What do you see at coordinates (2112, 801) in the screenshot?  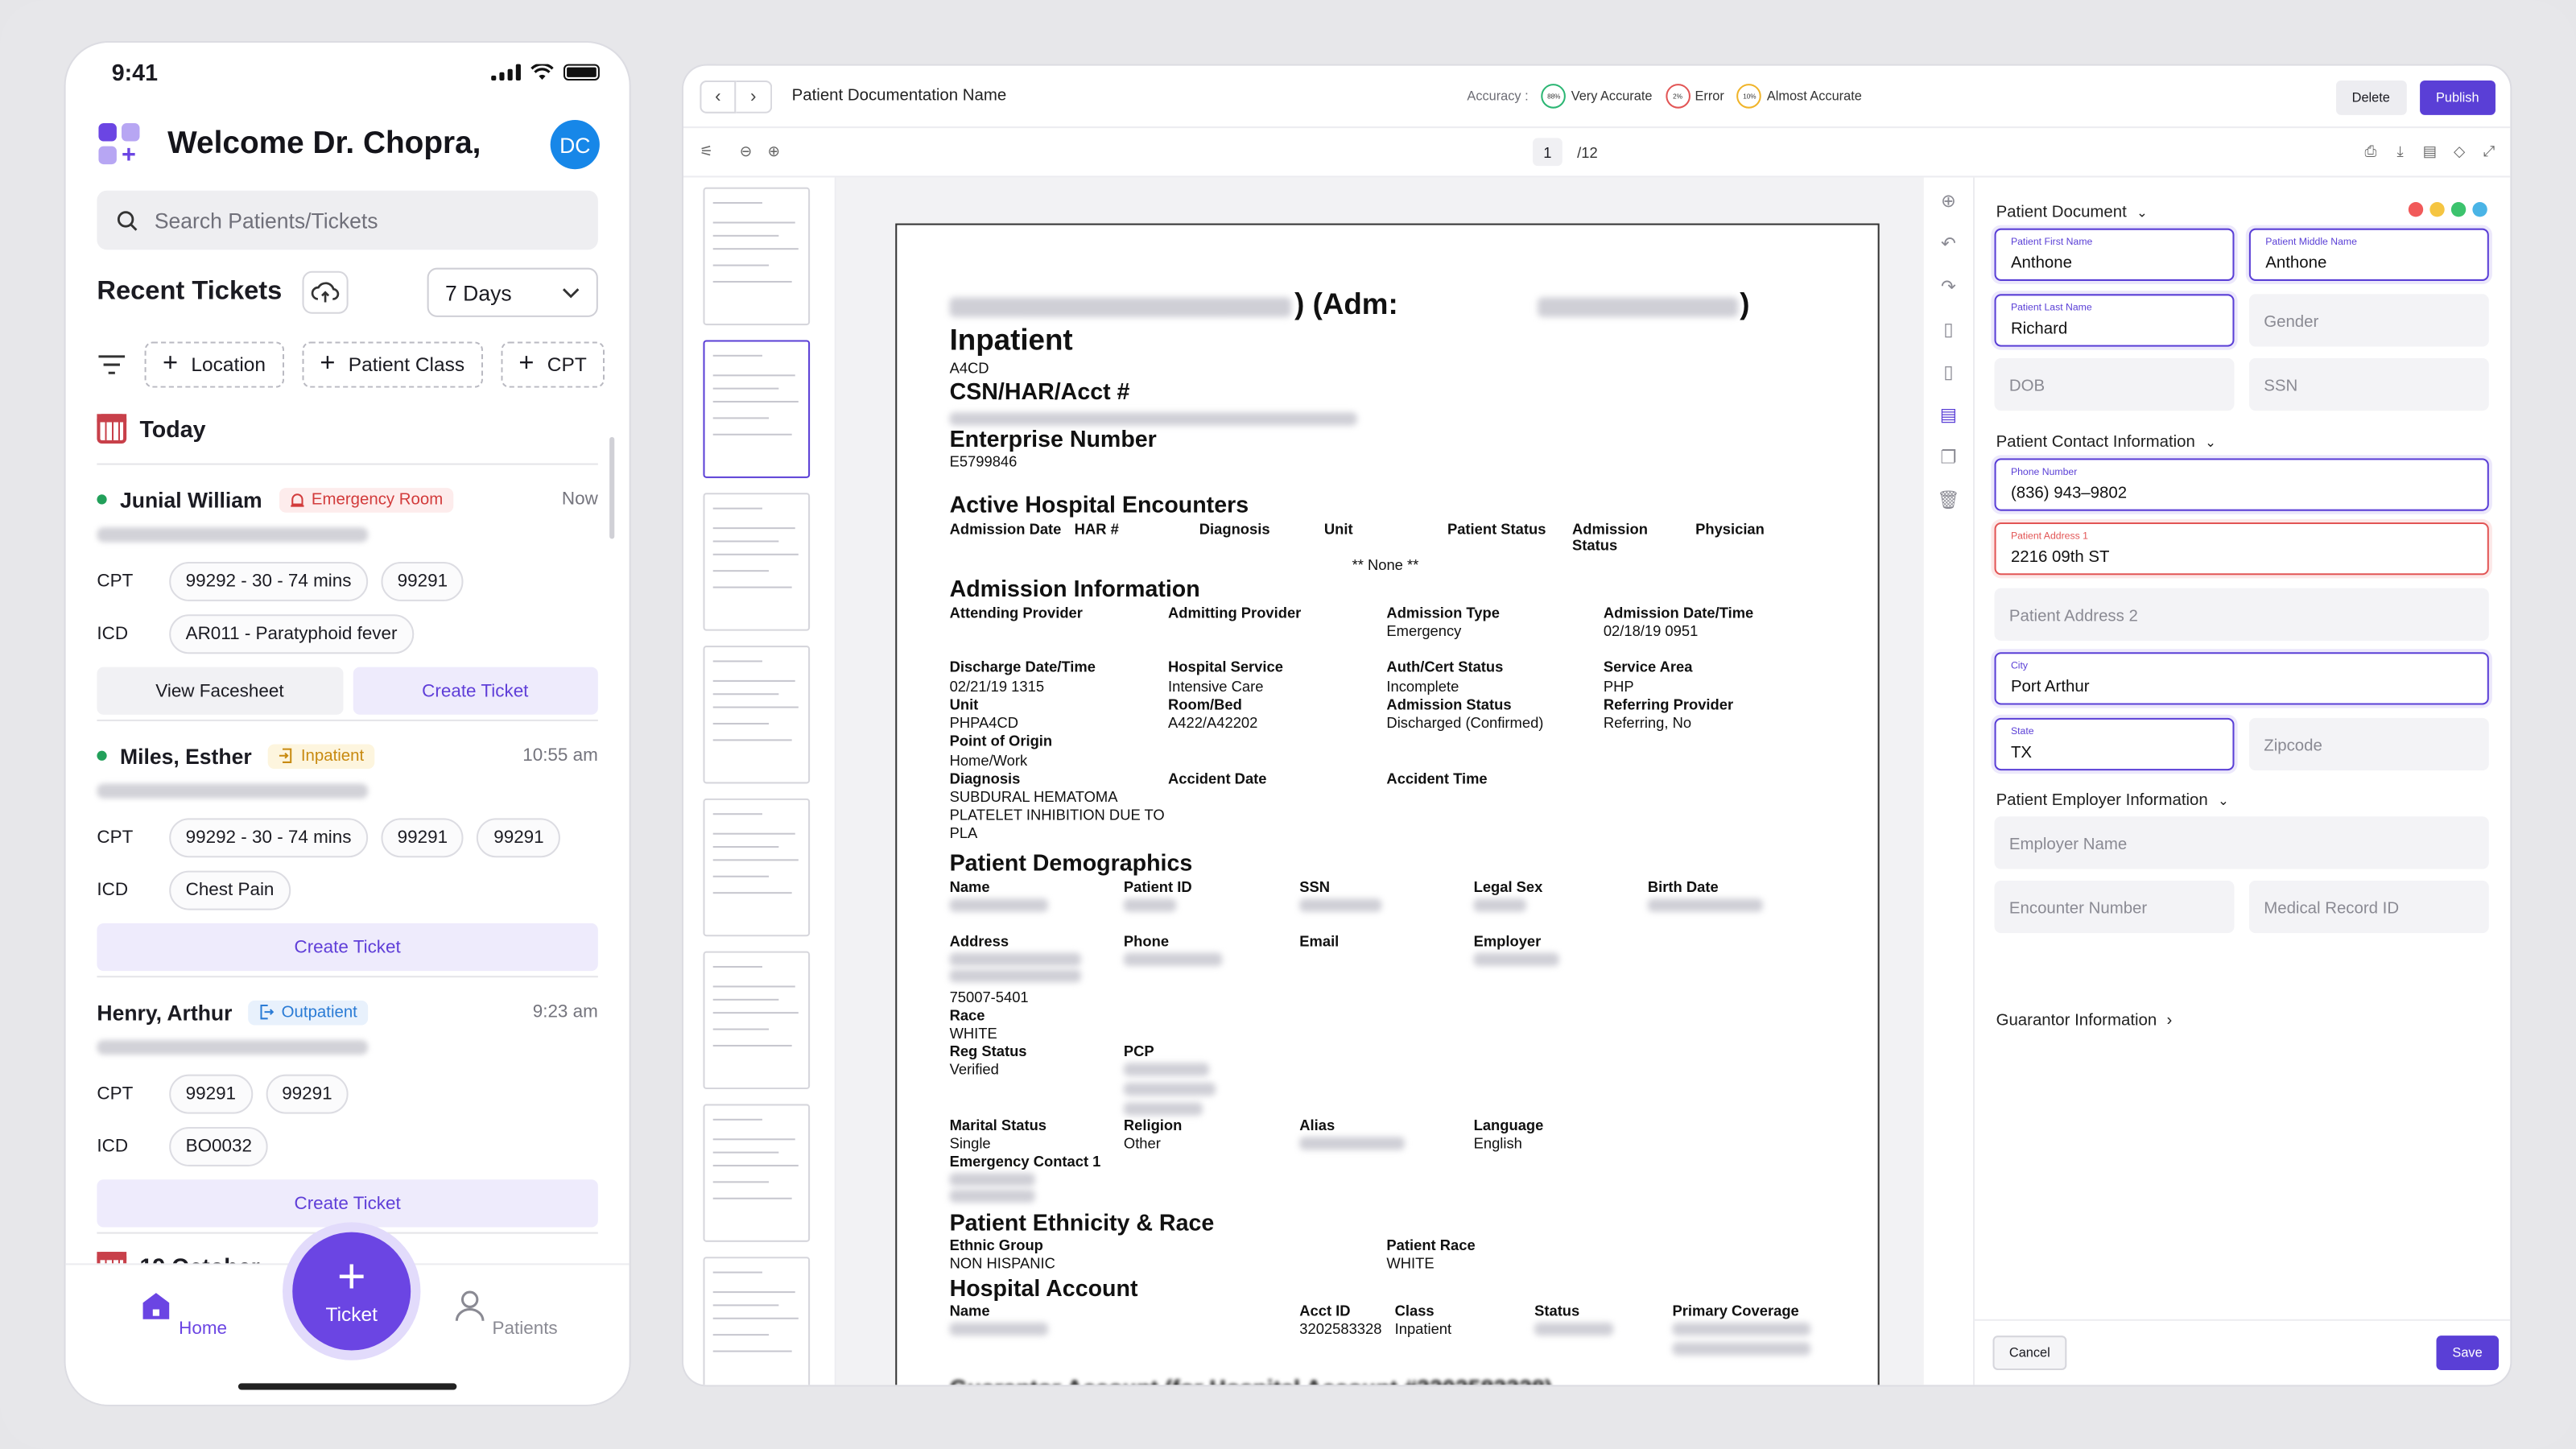 I see `employer-section-toggle: Patient Employer Information ⌄` at bounding box center [2112, 801].